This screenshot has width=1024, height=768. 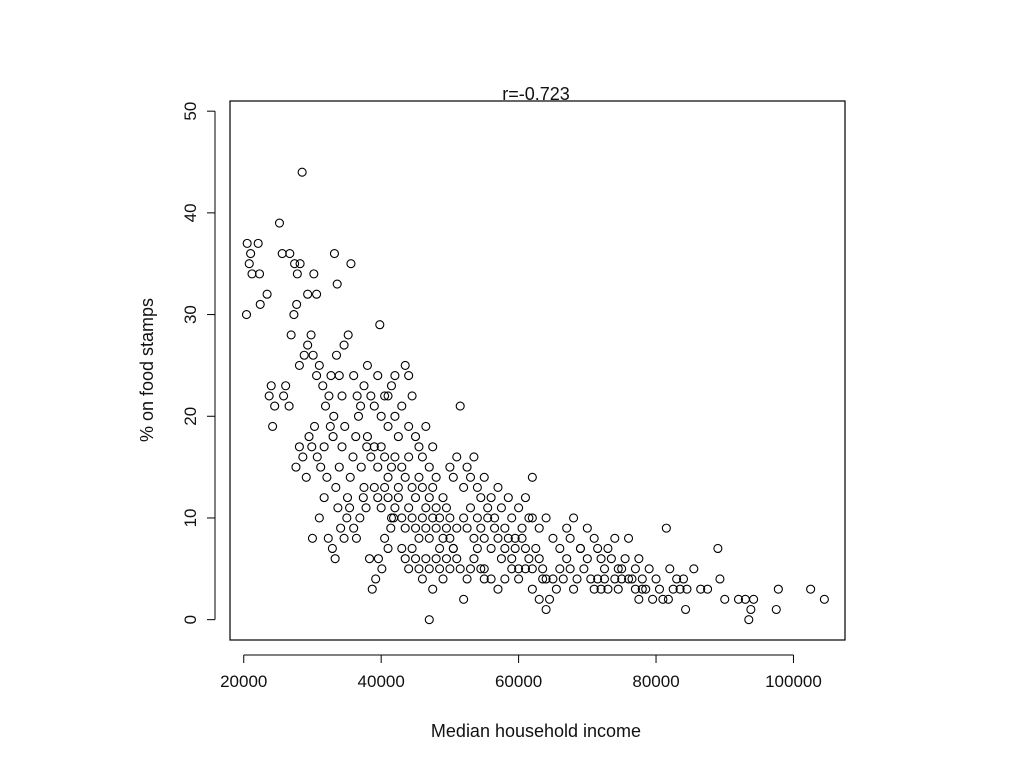 I want to click on x-tick-label: 60000, so click(x=518, y=681).